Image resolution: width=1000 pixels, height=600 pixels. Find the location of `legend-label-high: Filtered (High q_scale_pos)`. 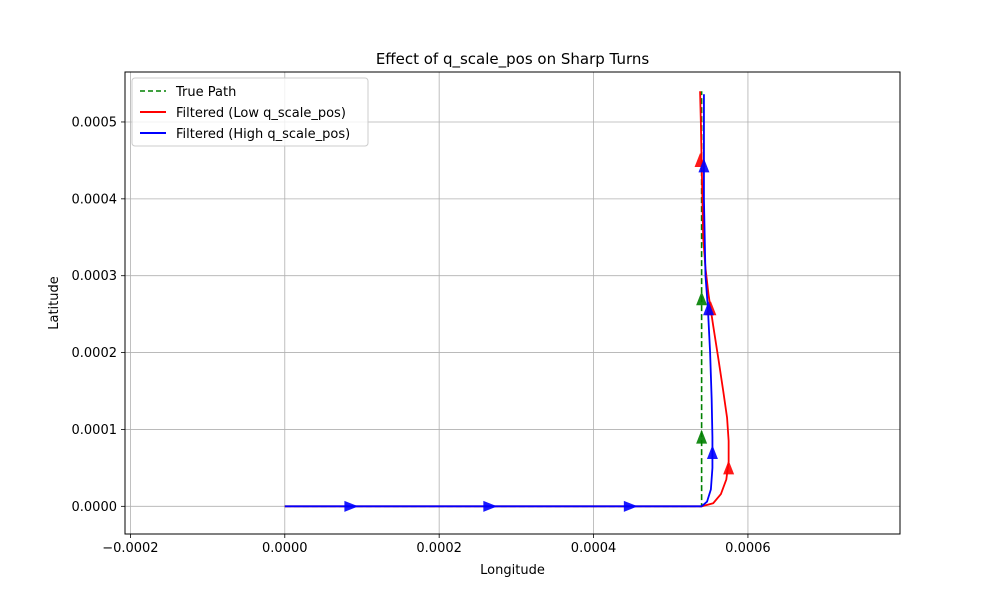

legend-label-high: Filtered (High q_scale_pos) is located at coordinates (263, 134).